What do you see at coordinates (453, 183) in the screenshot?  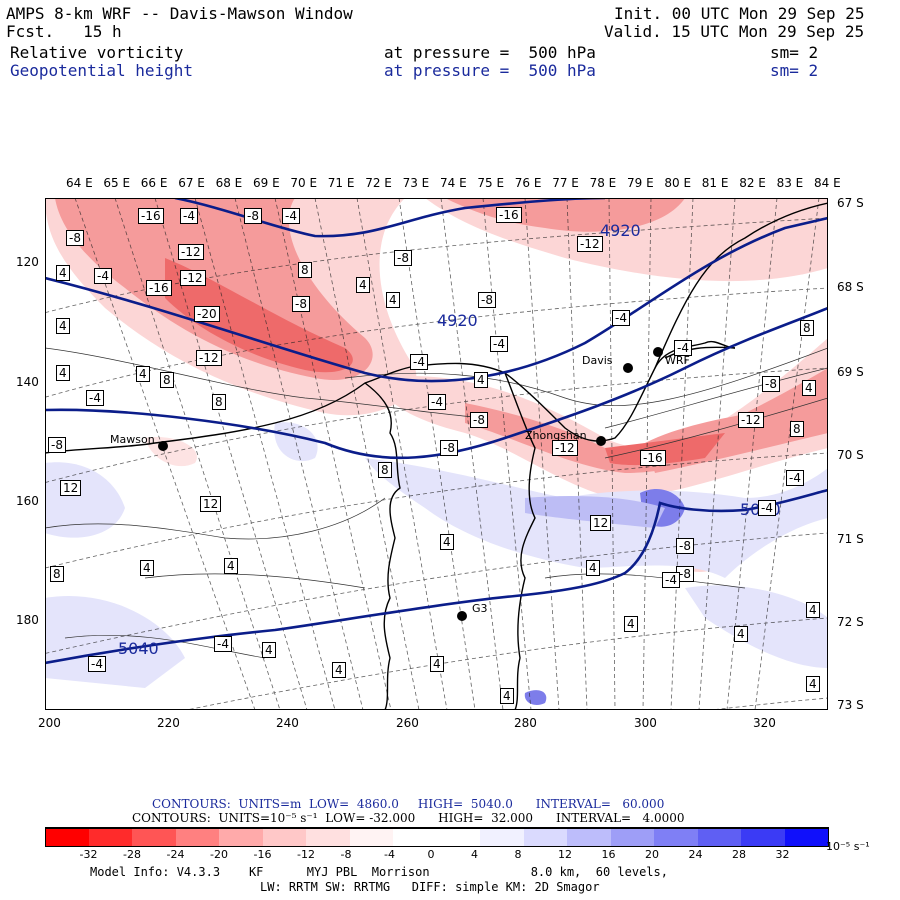 I see `lon-label: 74 E` at bounding box center [453, 183].